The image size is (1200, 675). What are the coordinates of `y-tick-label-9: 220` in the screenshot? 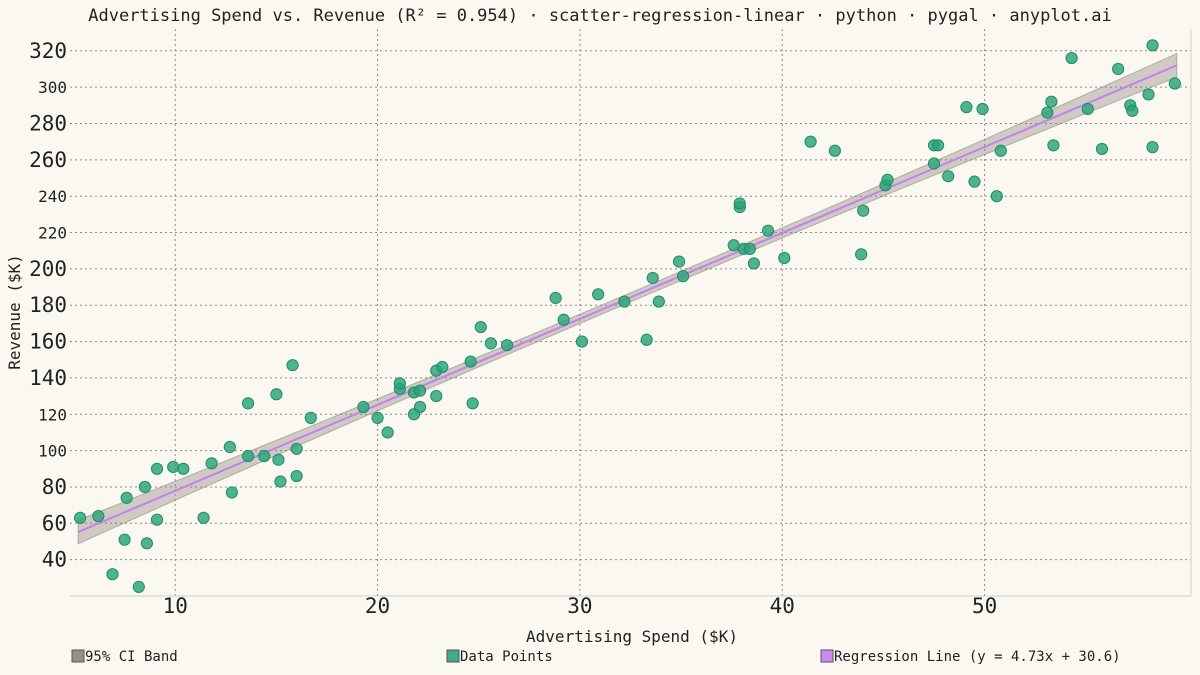 It's located at (52, 233).